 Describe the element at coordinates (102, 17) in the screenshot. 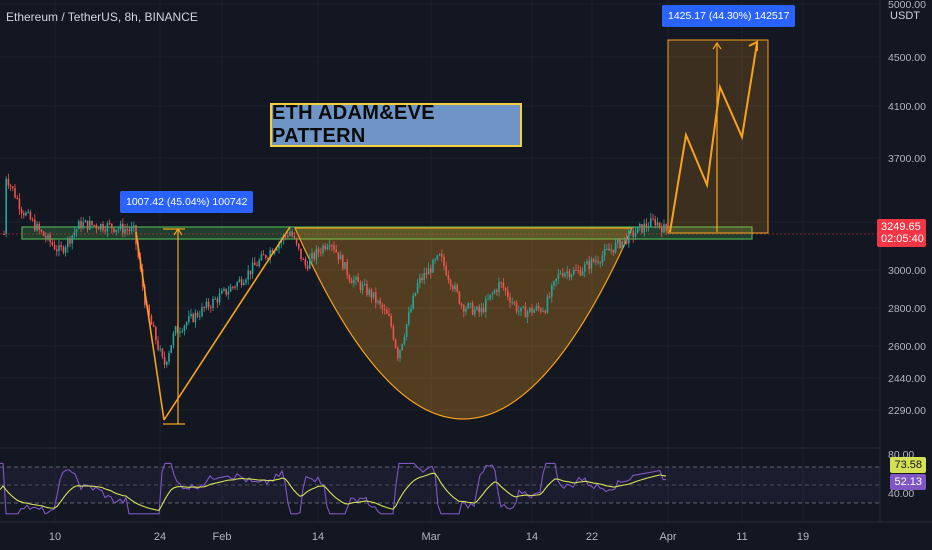

I see `symbol-title: Ethereum / TetherUS, 8h, BINANCE` at that location.